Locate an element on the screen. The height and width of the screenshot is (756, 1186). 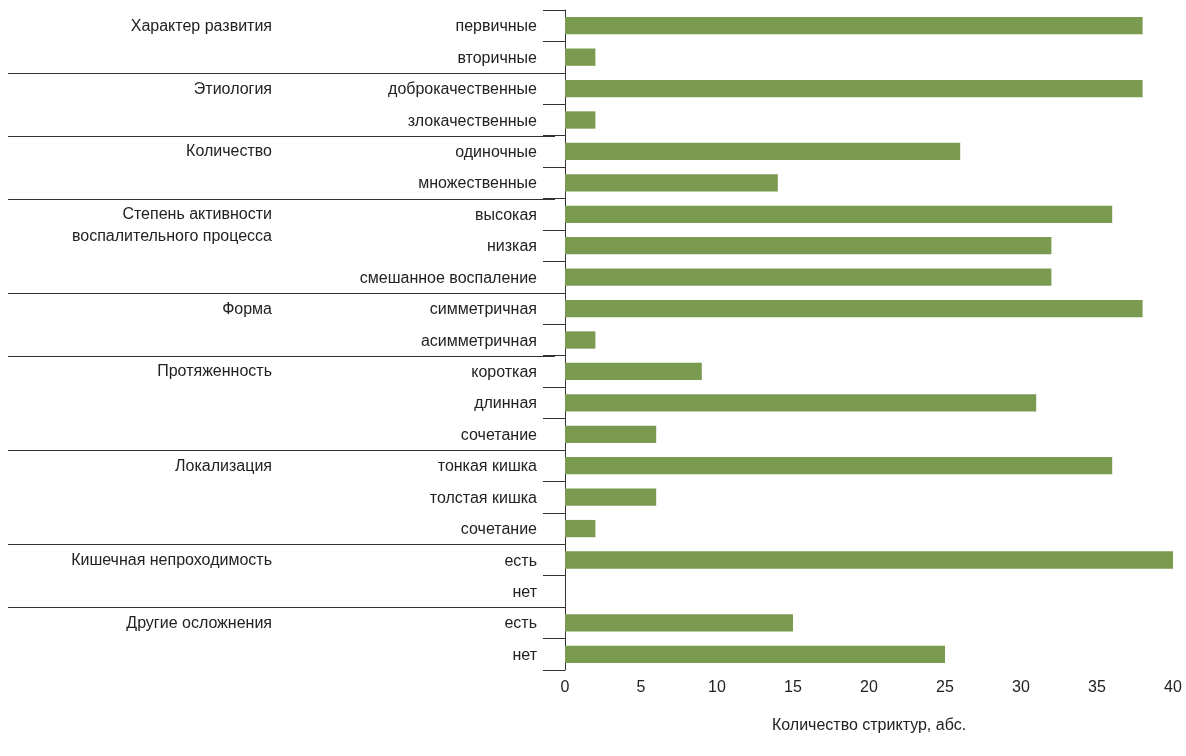
y-tick-label: смешанное воспаление is located at coordinates (448, 277).